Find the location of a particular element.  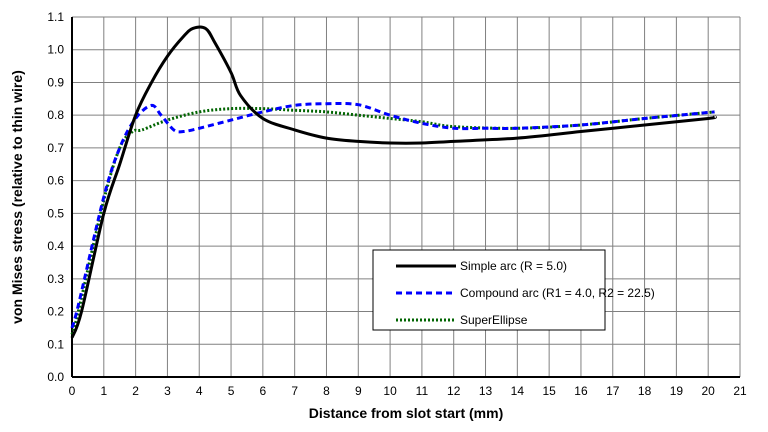

x-tick-label: 9 is located at coordinates (358, 391).